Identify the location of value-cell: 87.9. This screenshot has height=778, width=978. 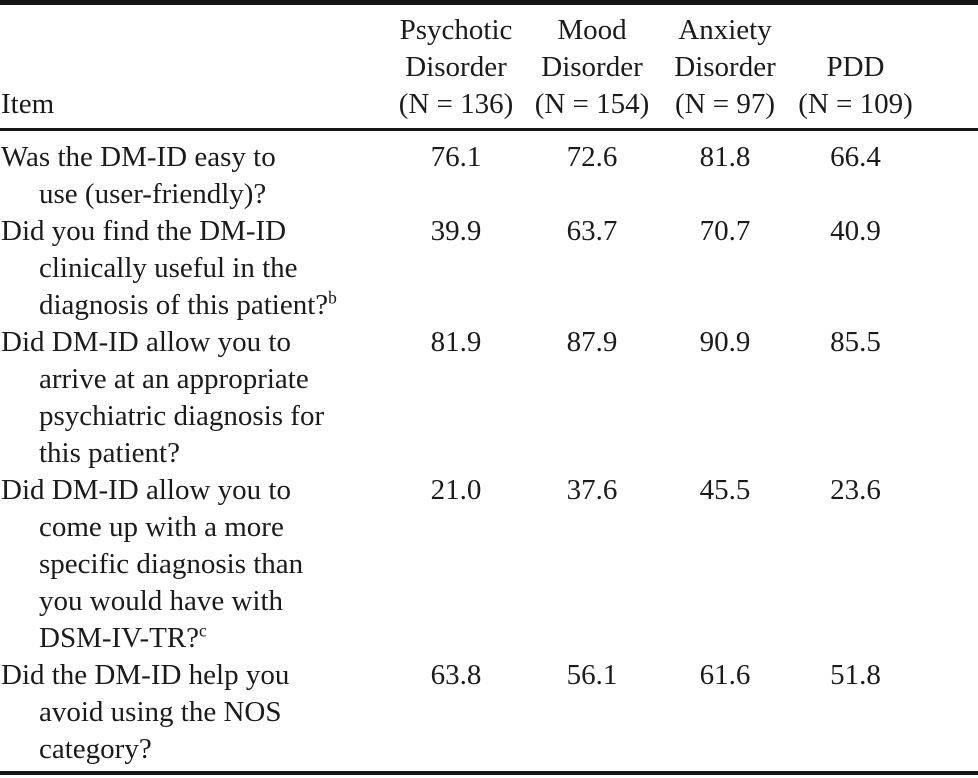
(592, 342).